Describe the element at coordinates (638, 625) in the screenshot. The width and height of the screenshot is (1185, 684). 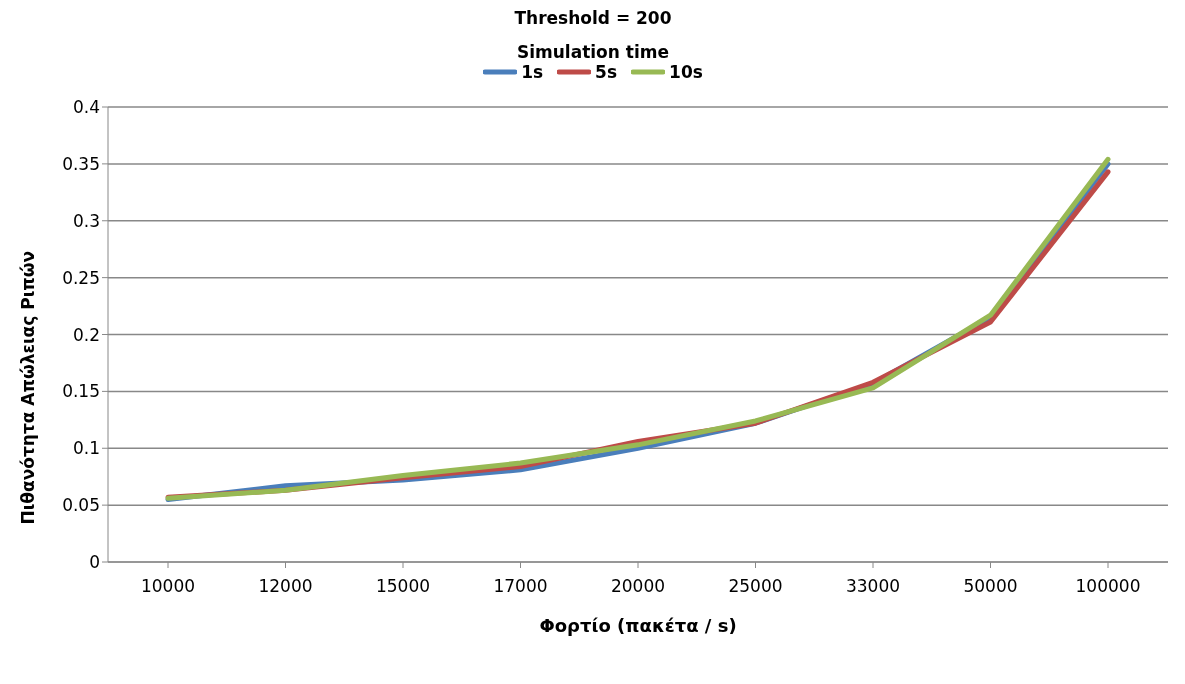
I see `x-axis-title: Φορτίο (πακέτα / s)` at that location.